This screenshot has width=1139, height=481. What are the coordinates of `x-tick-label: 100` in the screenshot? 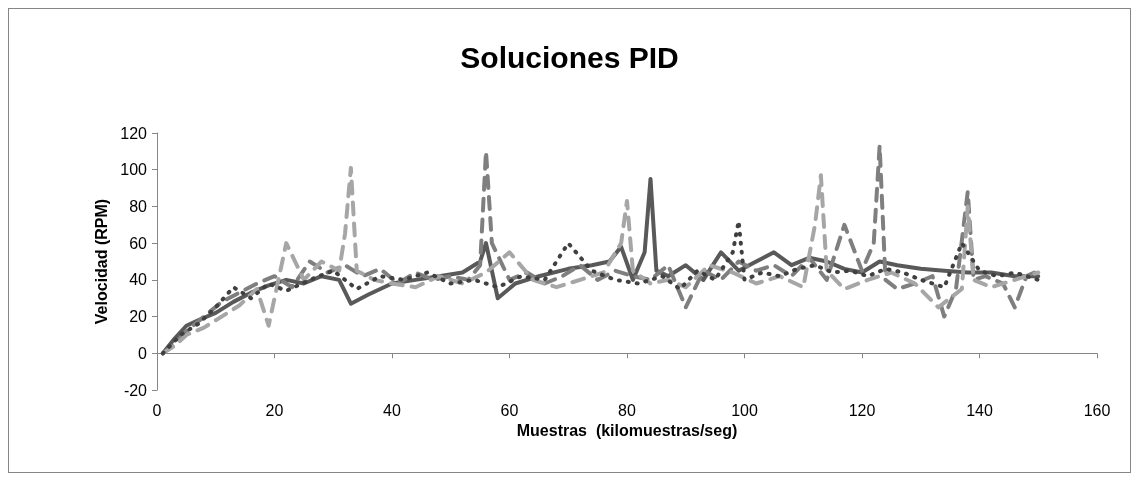 It's located at (744, 410).